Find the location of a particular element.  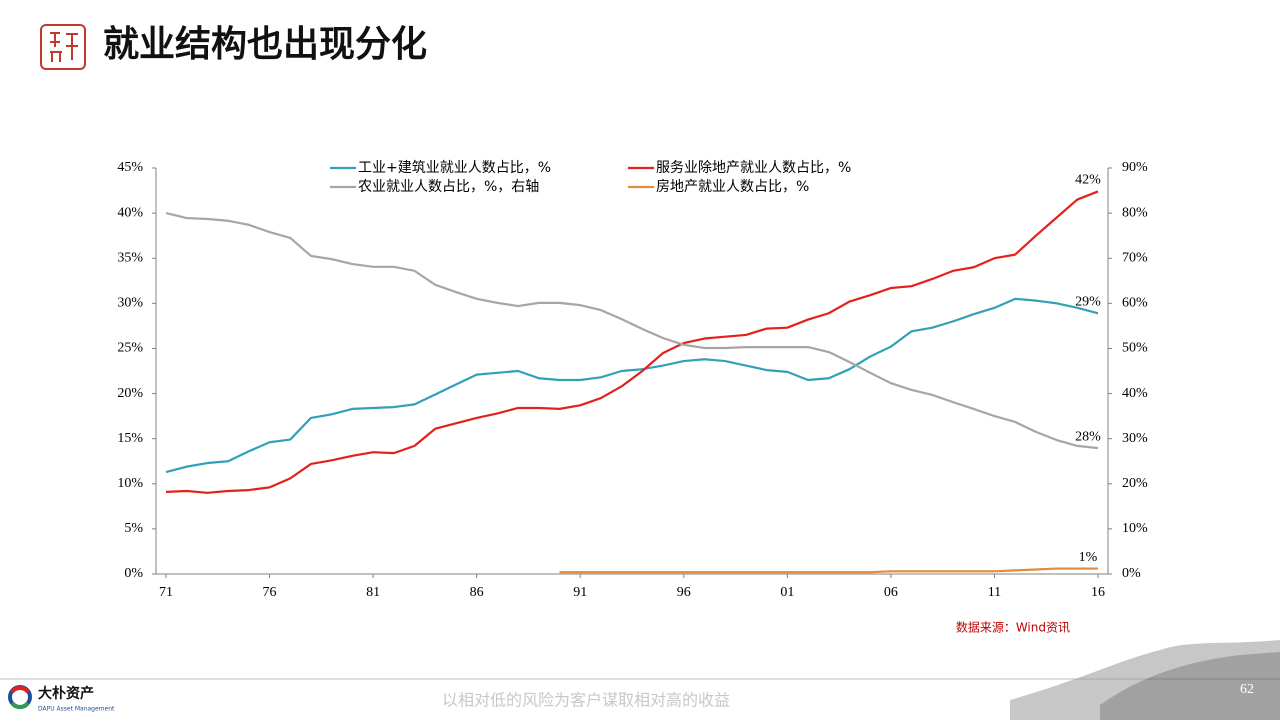

y2-tick-label: 70% is located at coordinates (1135, 257).